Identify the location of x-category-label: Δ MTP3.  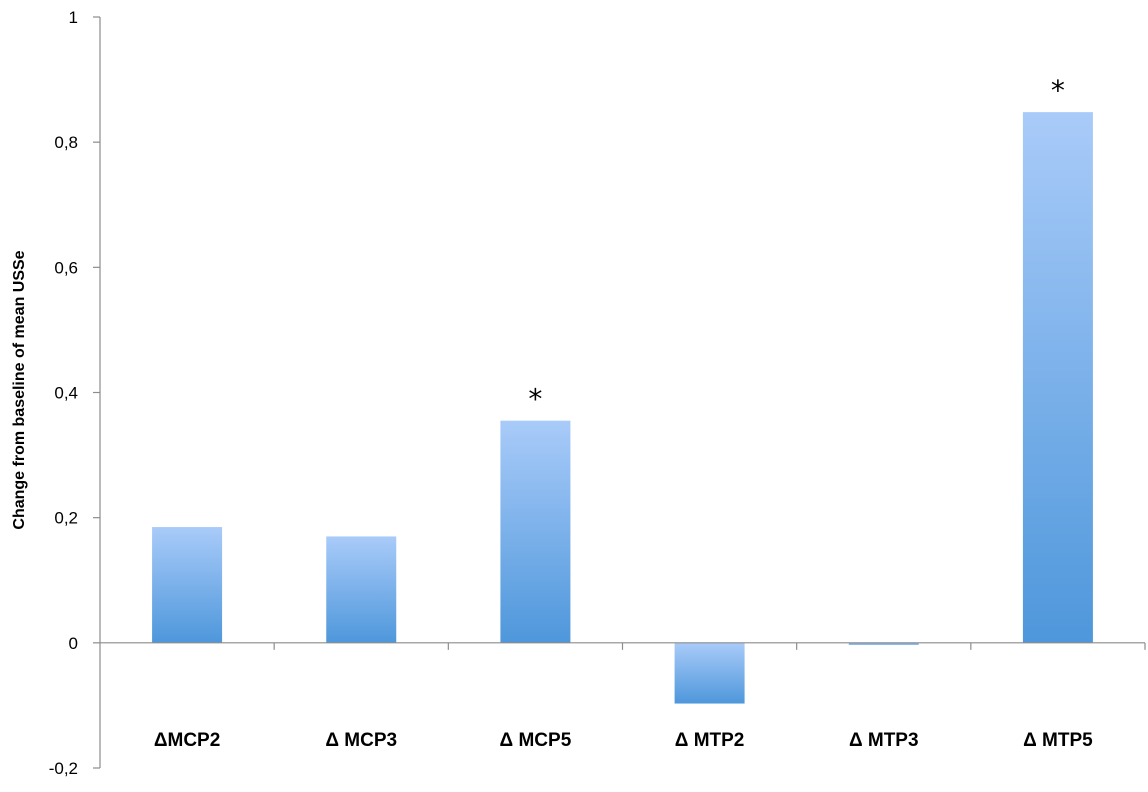
(884, 740).